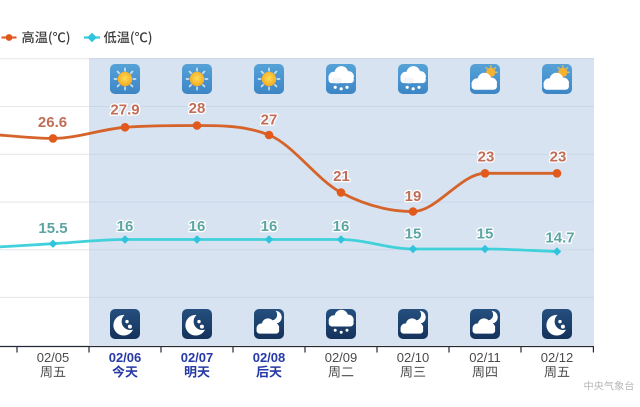 This screenshot has width=640, height=407. What do you see at coordinates (197, 357) in the screenshot?
I see `svg-text: 02/07` at bounding box center [197, 357].